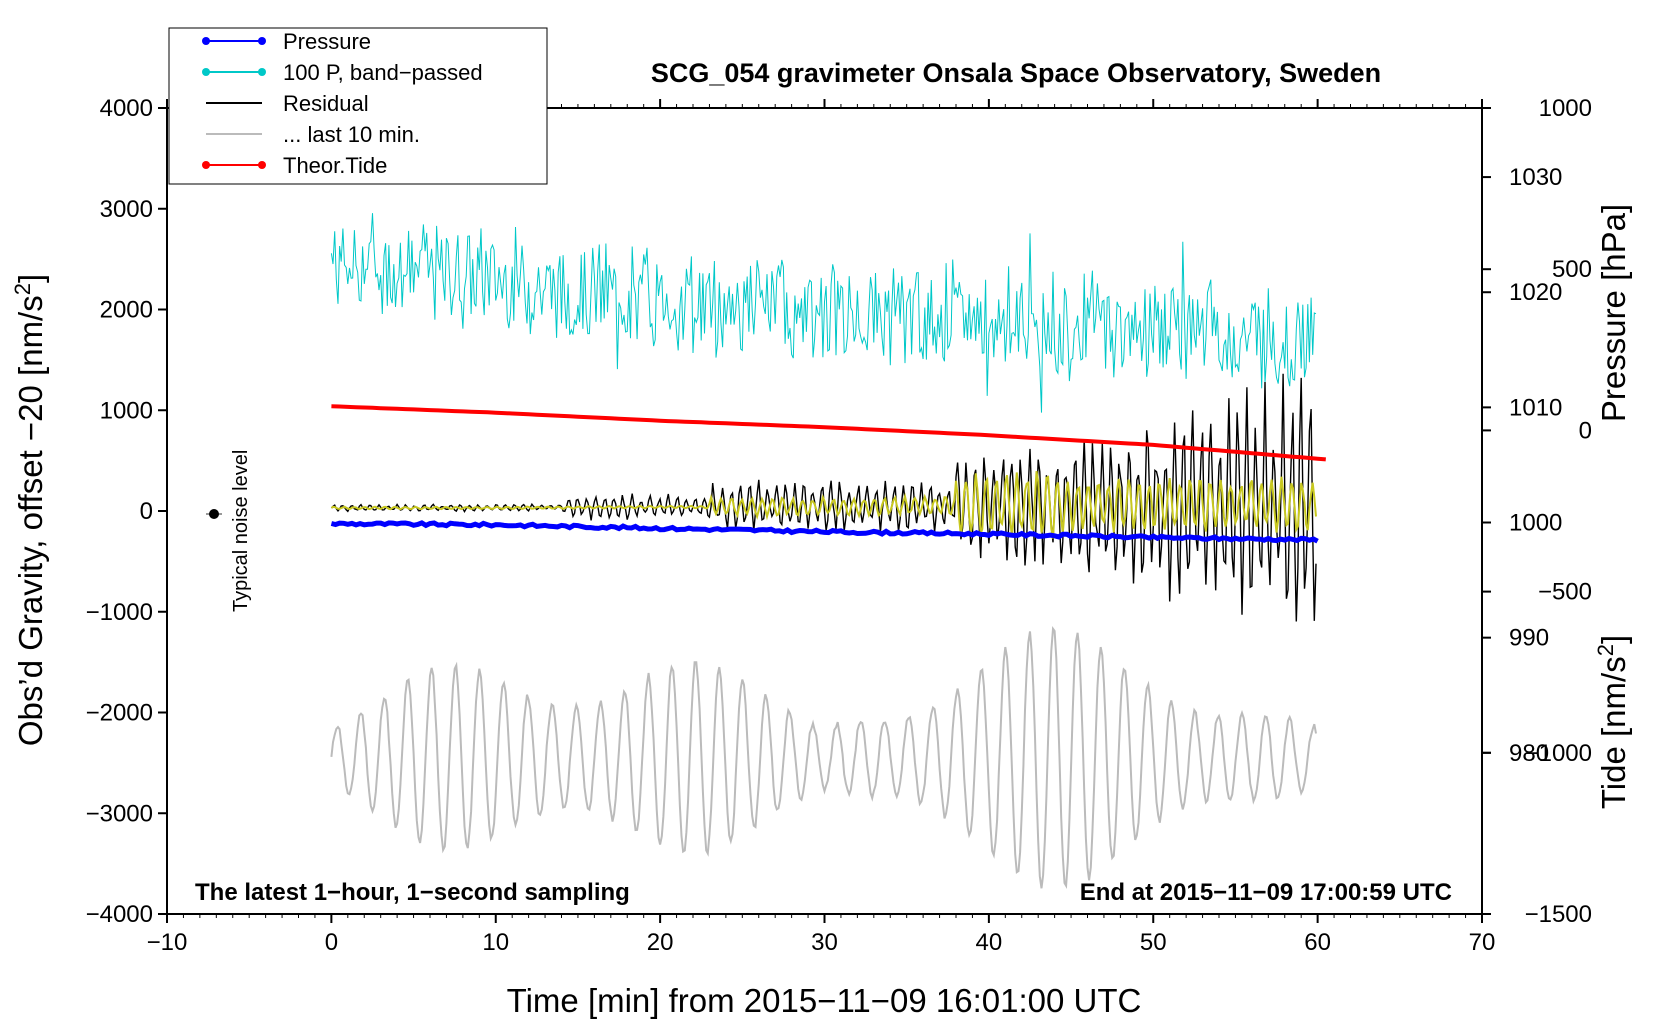 The width and height of the screenshot is (1660, 1020). Describe the element at coordinates (1565, 108) in the screenshot. I see `y-tick-label-tide: 1000` at that location.